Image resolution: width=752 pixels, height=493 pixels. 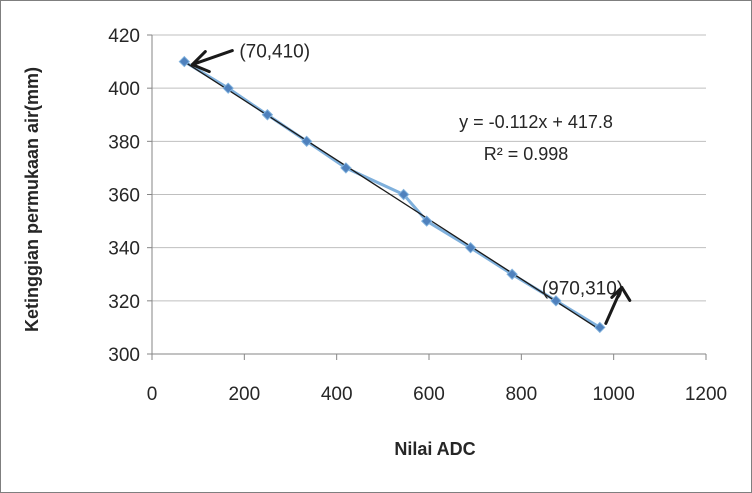 What do you see at coordinates (337, 394) in the screenshot?
I see `x-tick-label: 400` at bounding box center [337, 394].